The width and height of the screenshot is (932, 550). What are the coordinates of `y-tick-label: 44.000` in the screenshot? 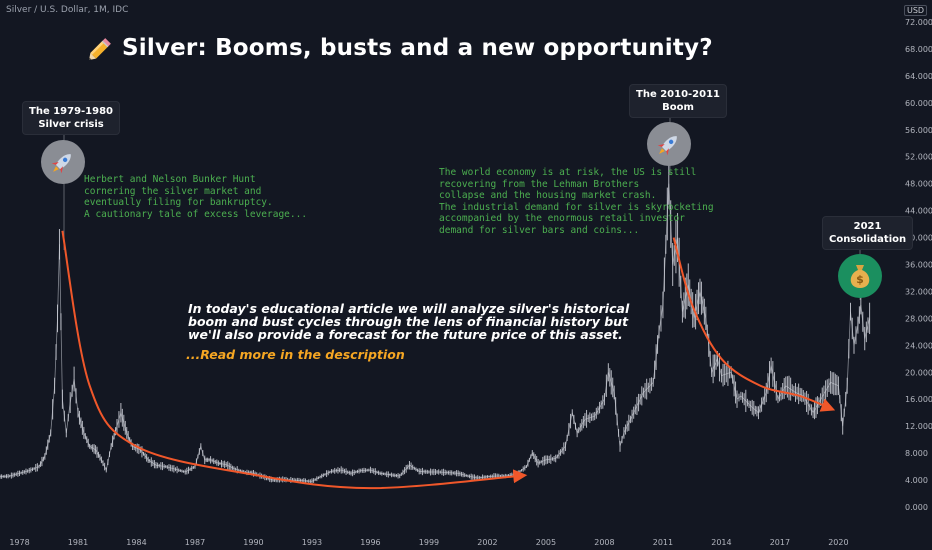 It's located at (918, 211).